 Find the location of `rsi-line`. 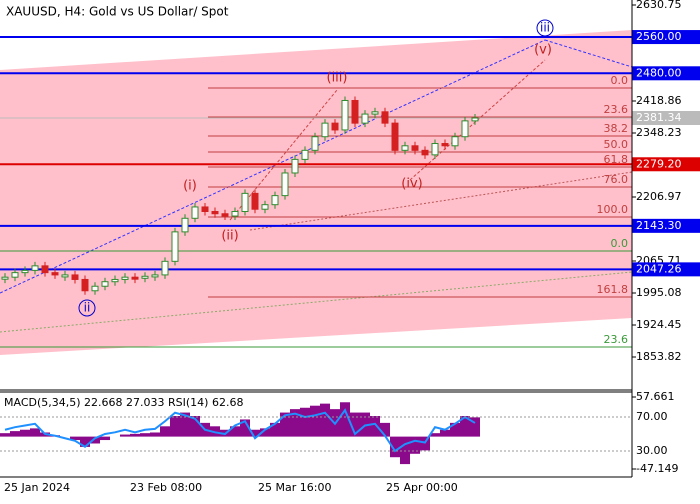

rsi-line is located at coordinates (240, 430).